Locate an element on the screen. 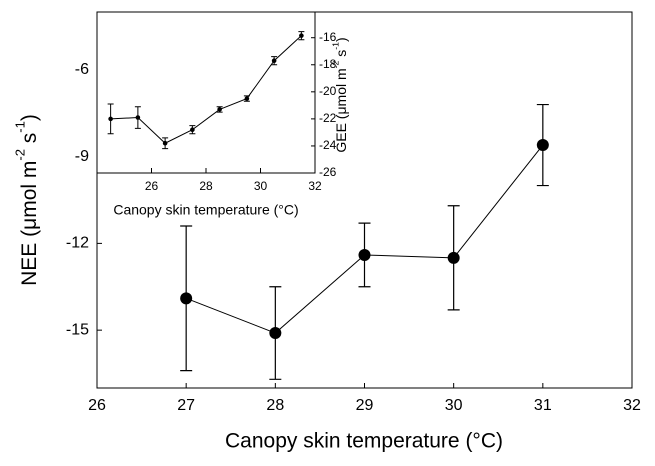 The image size is (655, 466). y-tick-label: -15 is located at coordinates (77, 329).